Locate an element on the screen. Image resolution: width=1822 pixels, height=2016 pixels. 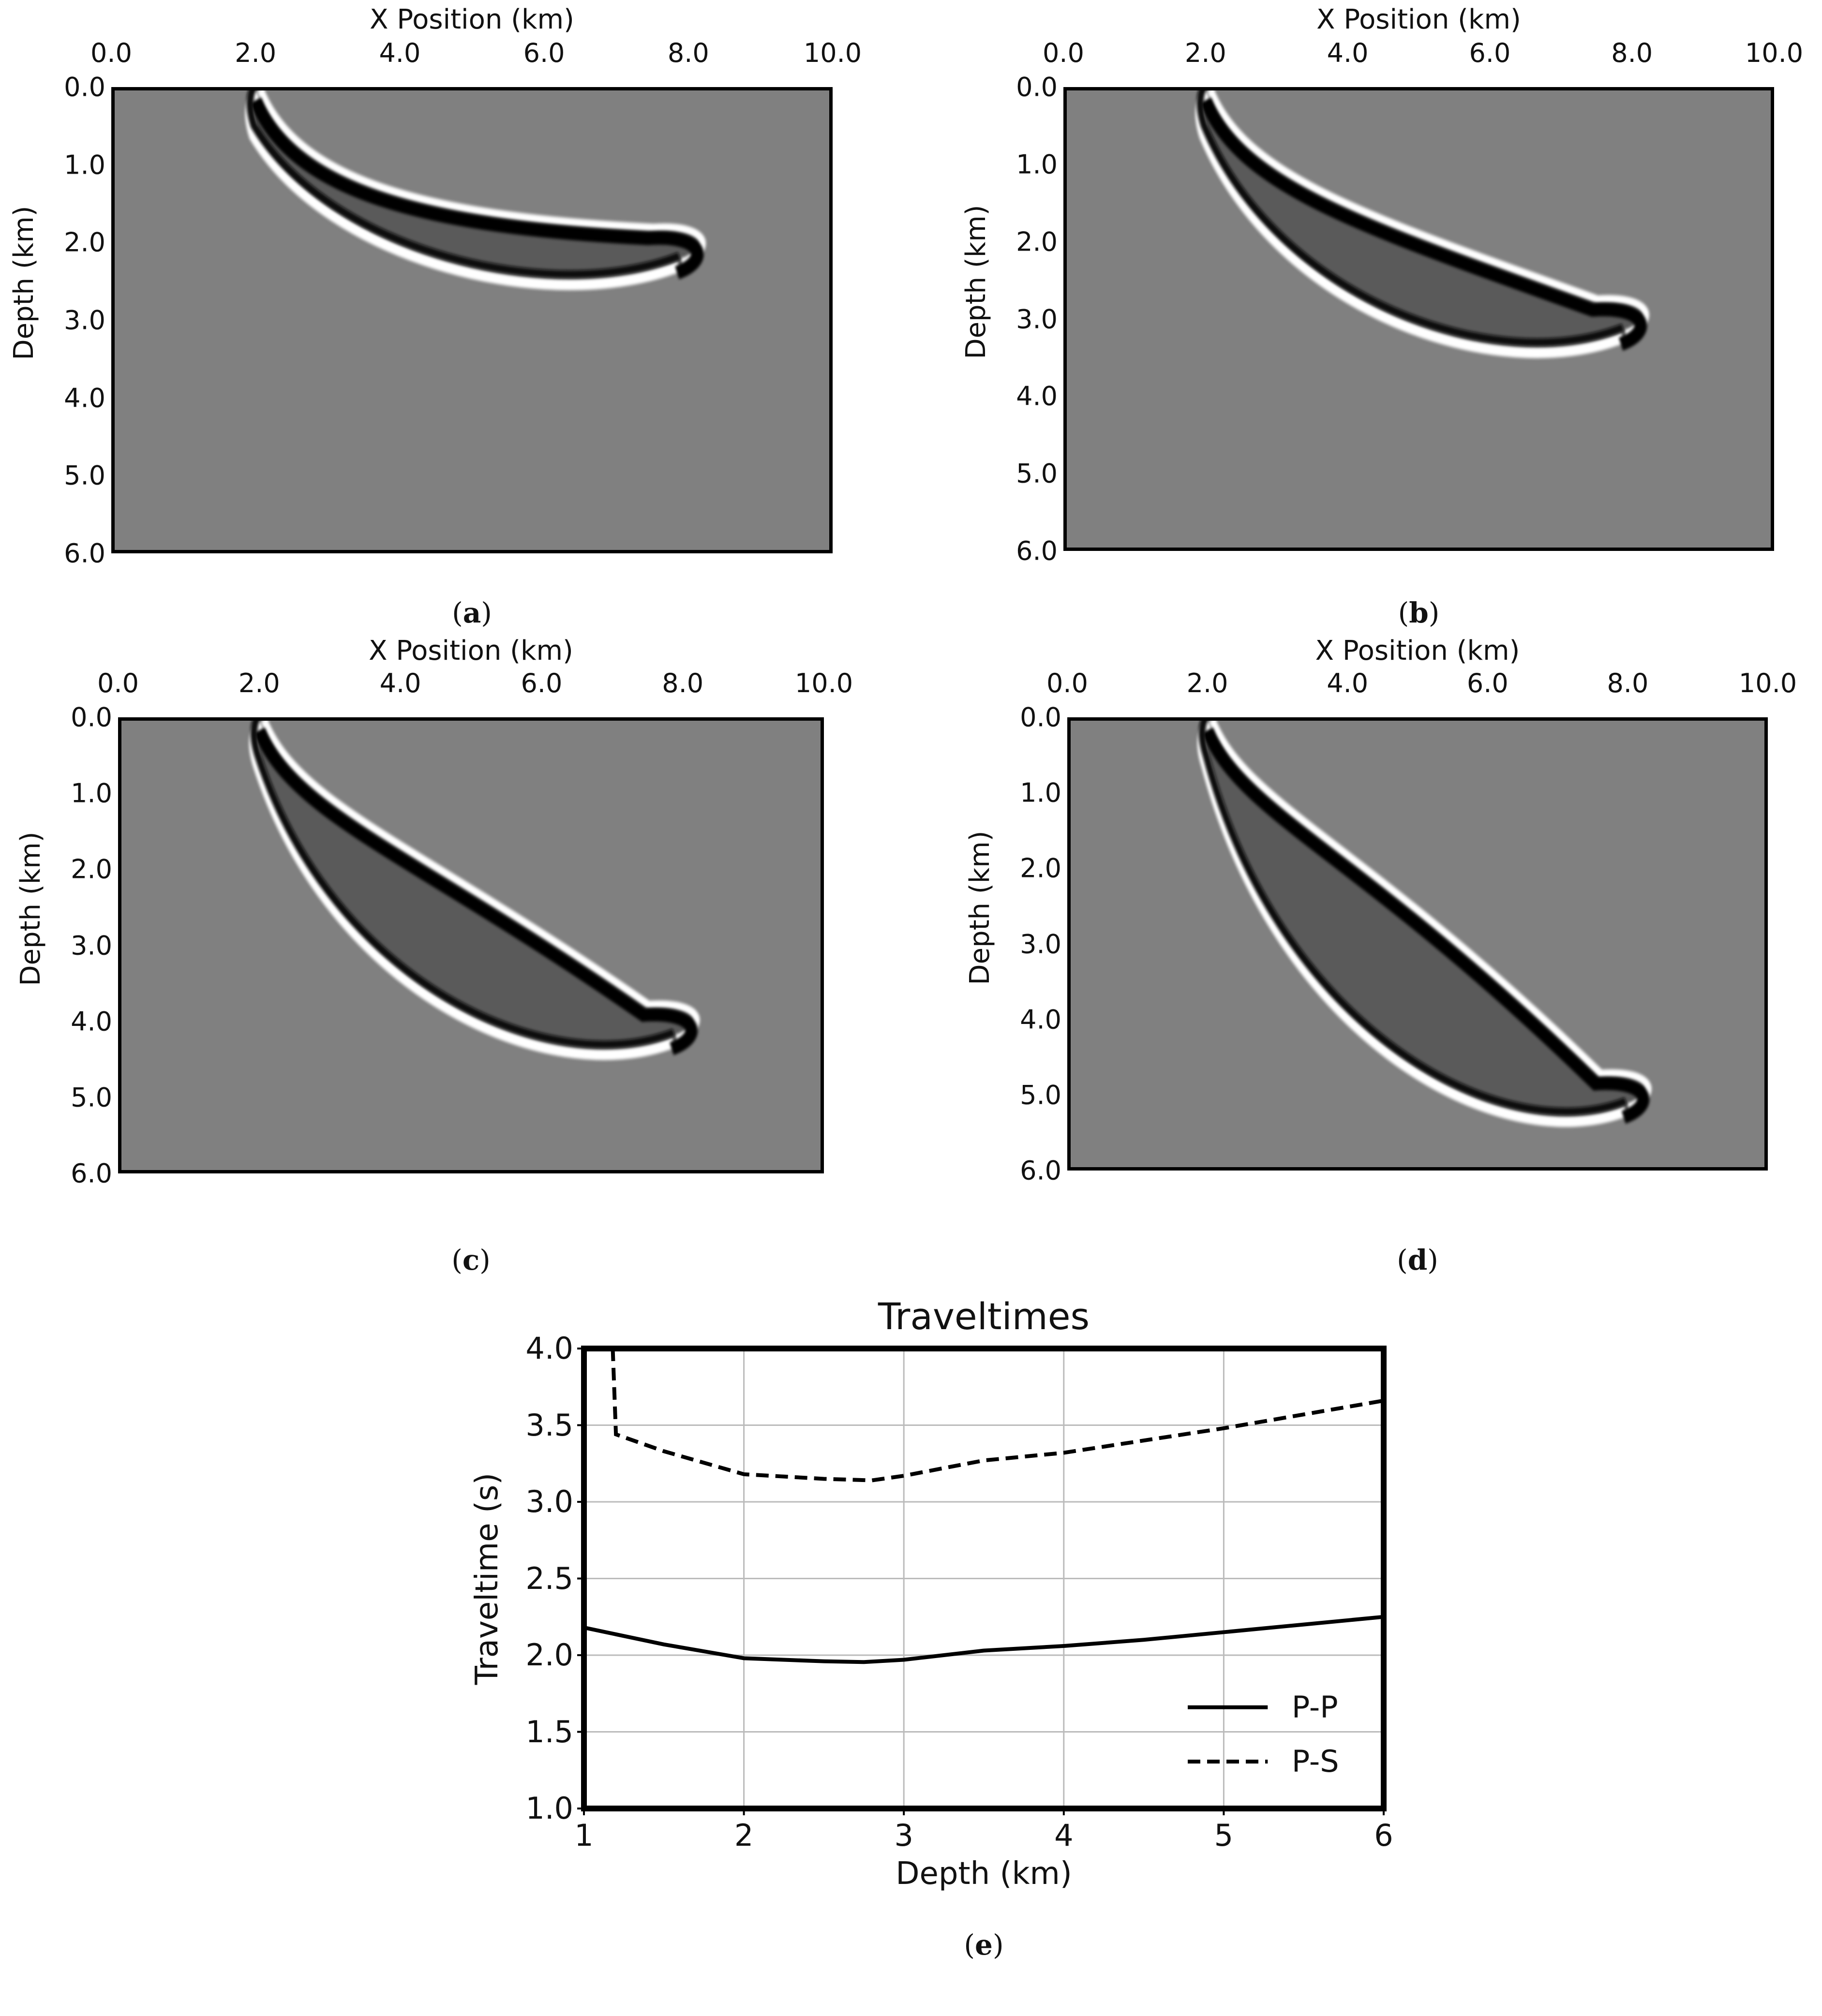
y-tick-label: 2.5 is located at coordinates (549, 1578).